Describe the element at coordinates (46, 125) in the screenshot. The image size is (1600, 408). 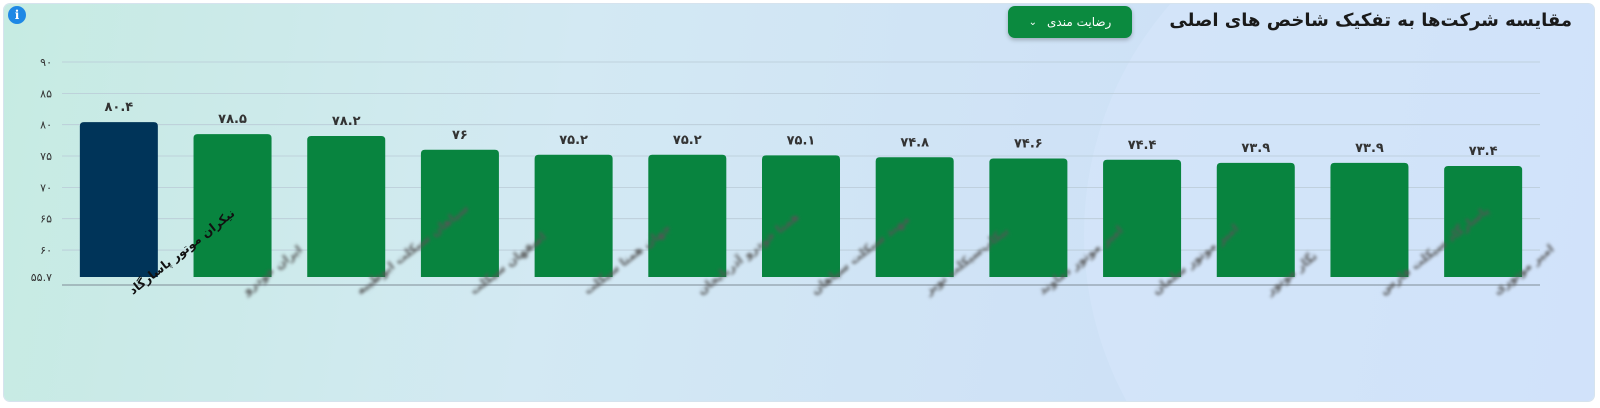
I see `y-tick-label: ۸۰` at that location.